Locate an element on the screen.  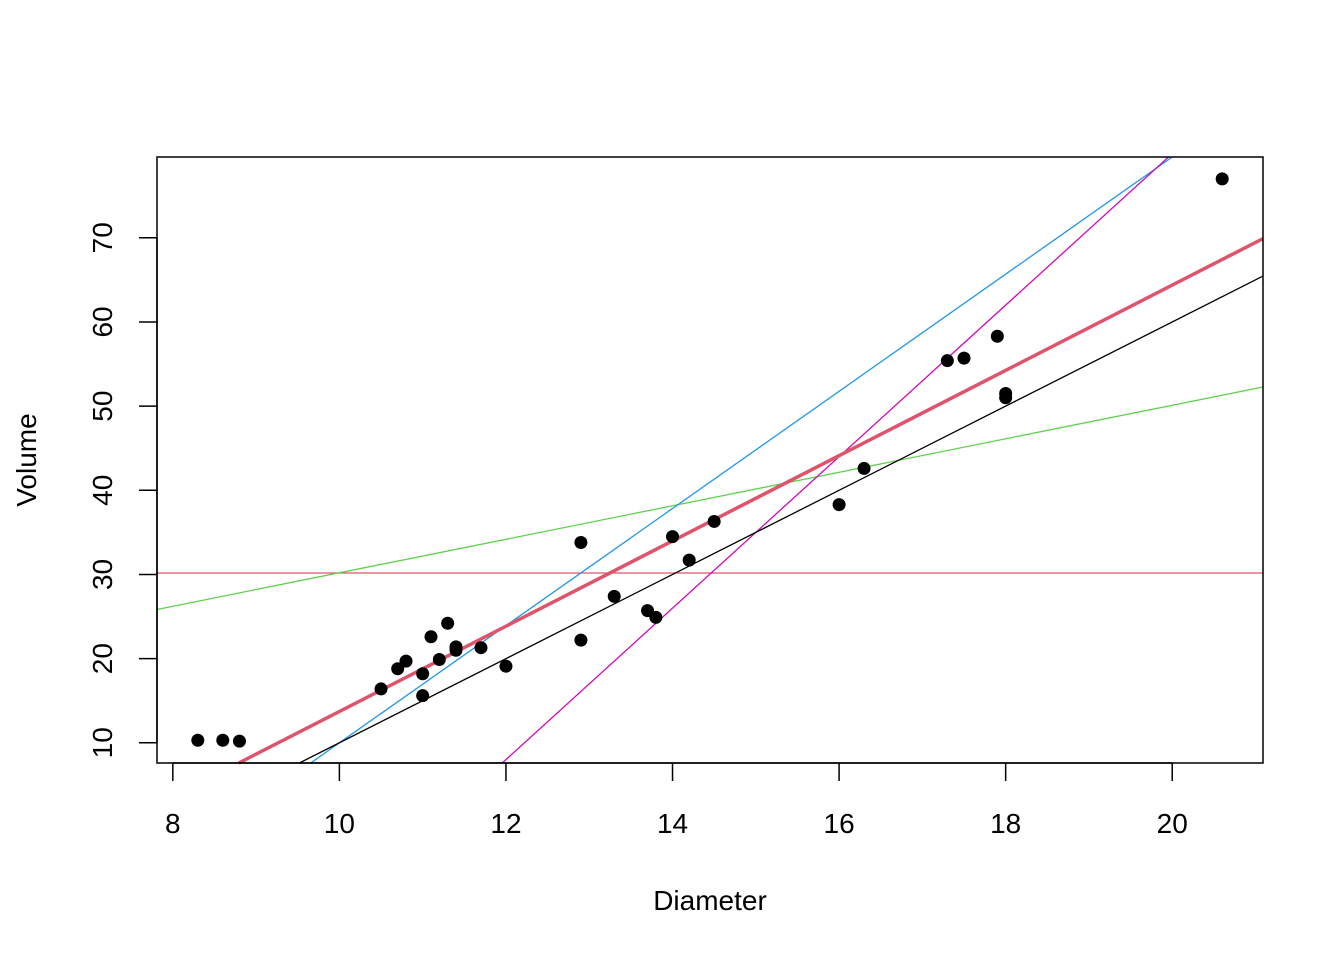
x-tick-label: 12 is located at coordinates (505, 823).